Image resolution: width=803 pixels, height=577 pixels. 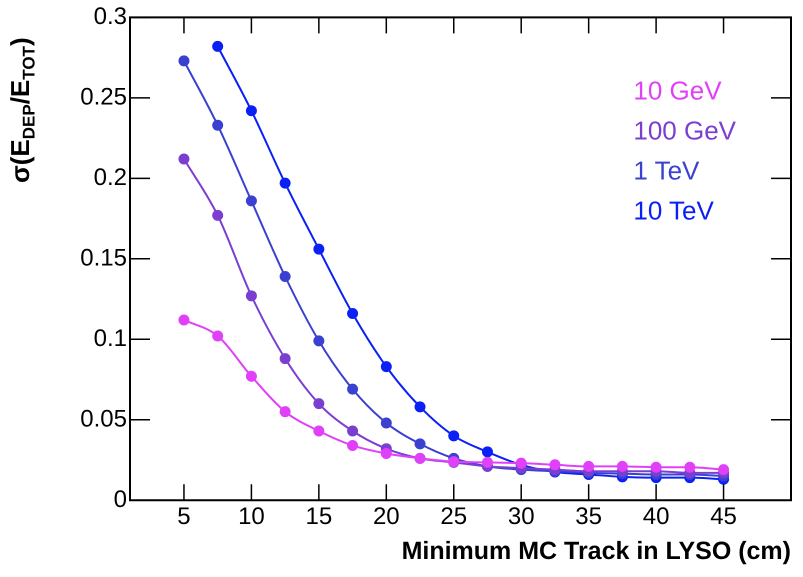 I want to click on y-tick-label: 0.3, so click(x=110, y=16).